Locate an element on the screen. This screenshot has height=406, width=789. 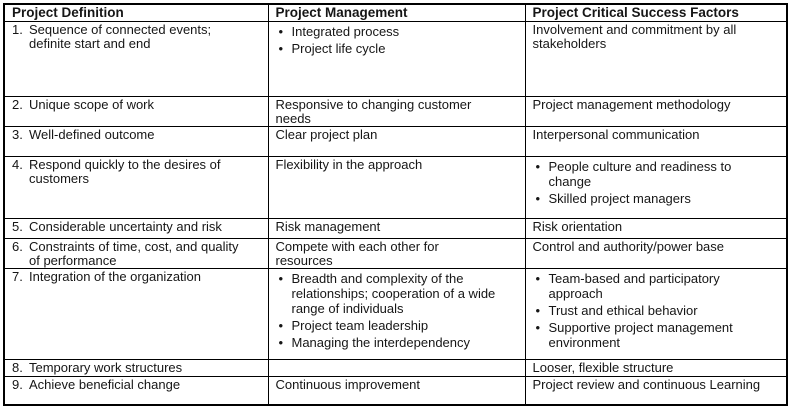
row-number: 1. is located at coordinates (17, 29).